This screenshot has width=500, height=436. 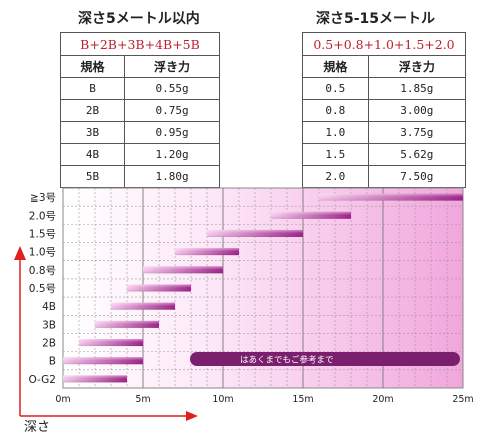 What do you see at coordinates (417, 66) in the screenshot?
I see `right-header-buoyancy: 浮き力` at bounding box center [417, 66].